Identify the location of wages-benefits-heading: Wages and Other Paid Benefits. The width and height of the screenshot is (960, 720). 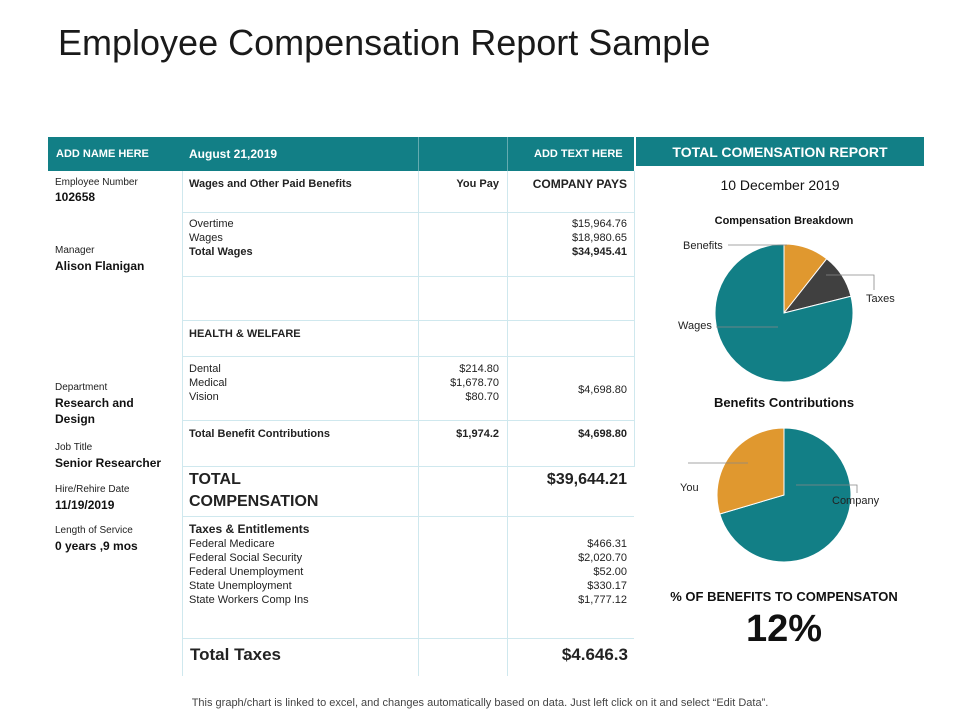
(270, 184).